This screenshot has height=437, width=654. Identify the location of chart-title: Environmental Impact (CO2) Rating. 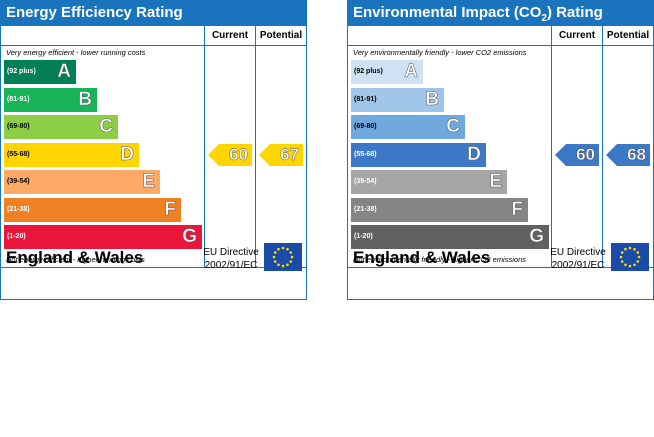
(500, 13).